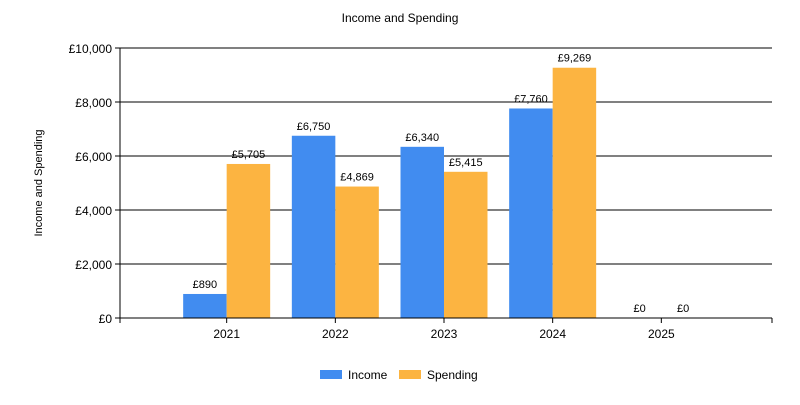  Describe the element at coordinates (91, 49) in the screenshot. I see `y-tick-label: £10,000` at that location.